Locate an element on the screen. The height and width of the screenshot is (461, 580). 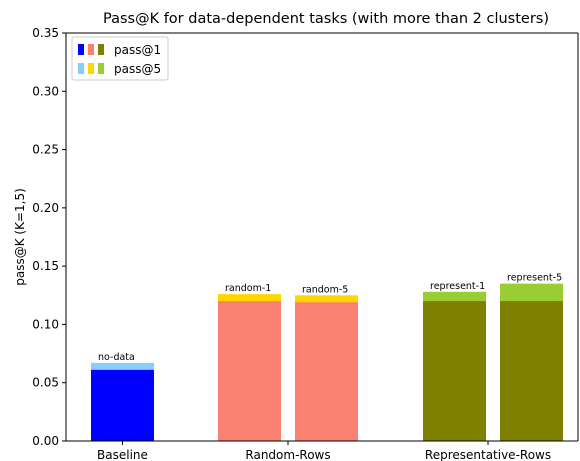
y-axis-label: pass@K (K=1,5) is located at coordinates (20, 237).